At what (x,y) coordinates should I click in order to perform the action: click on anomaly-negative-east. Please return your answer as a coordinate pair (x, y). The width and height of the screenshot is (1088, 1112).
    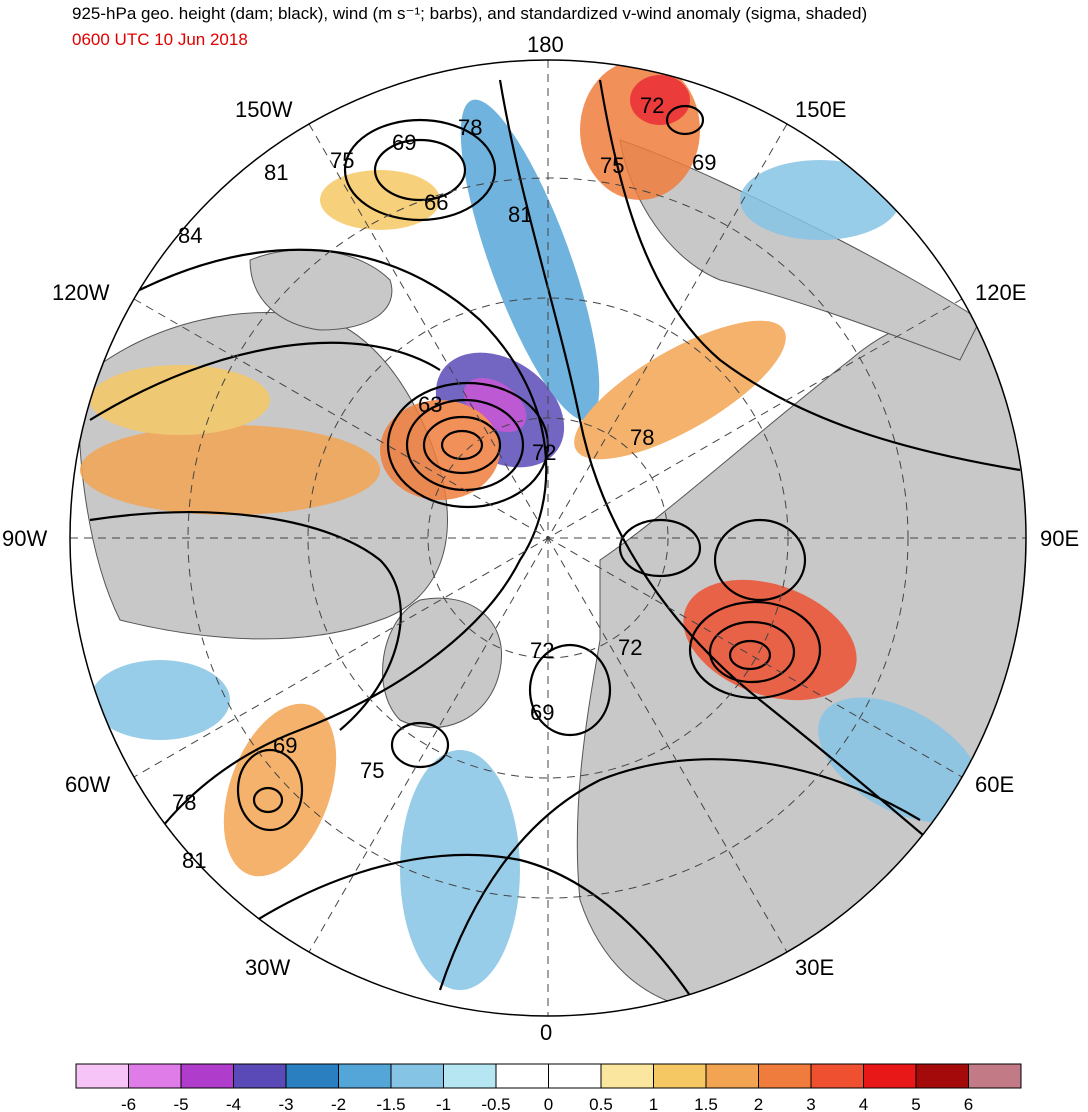
    Looking at the image, I should click on (900, 760).